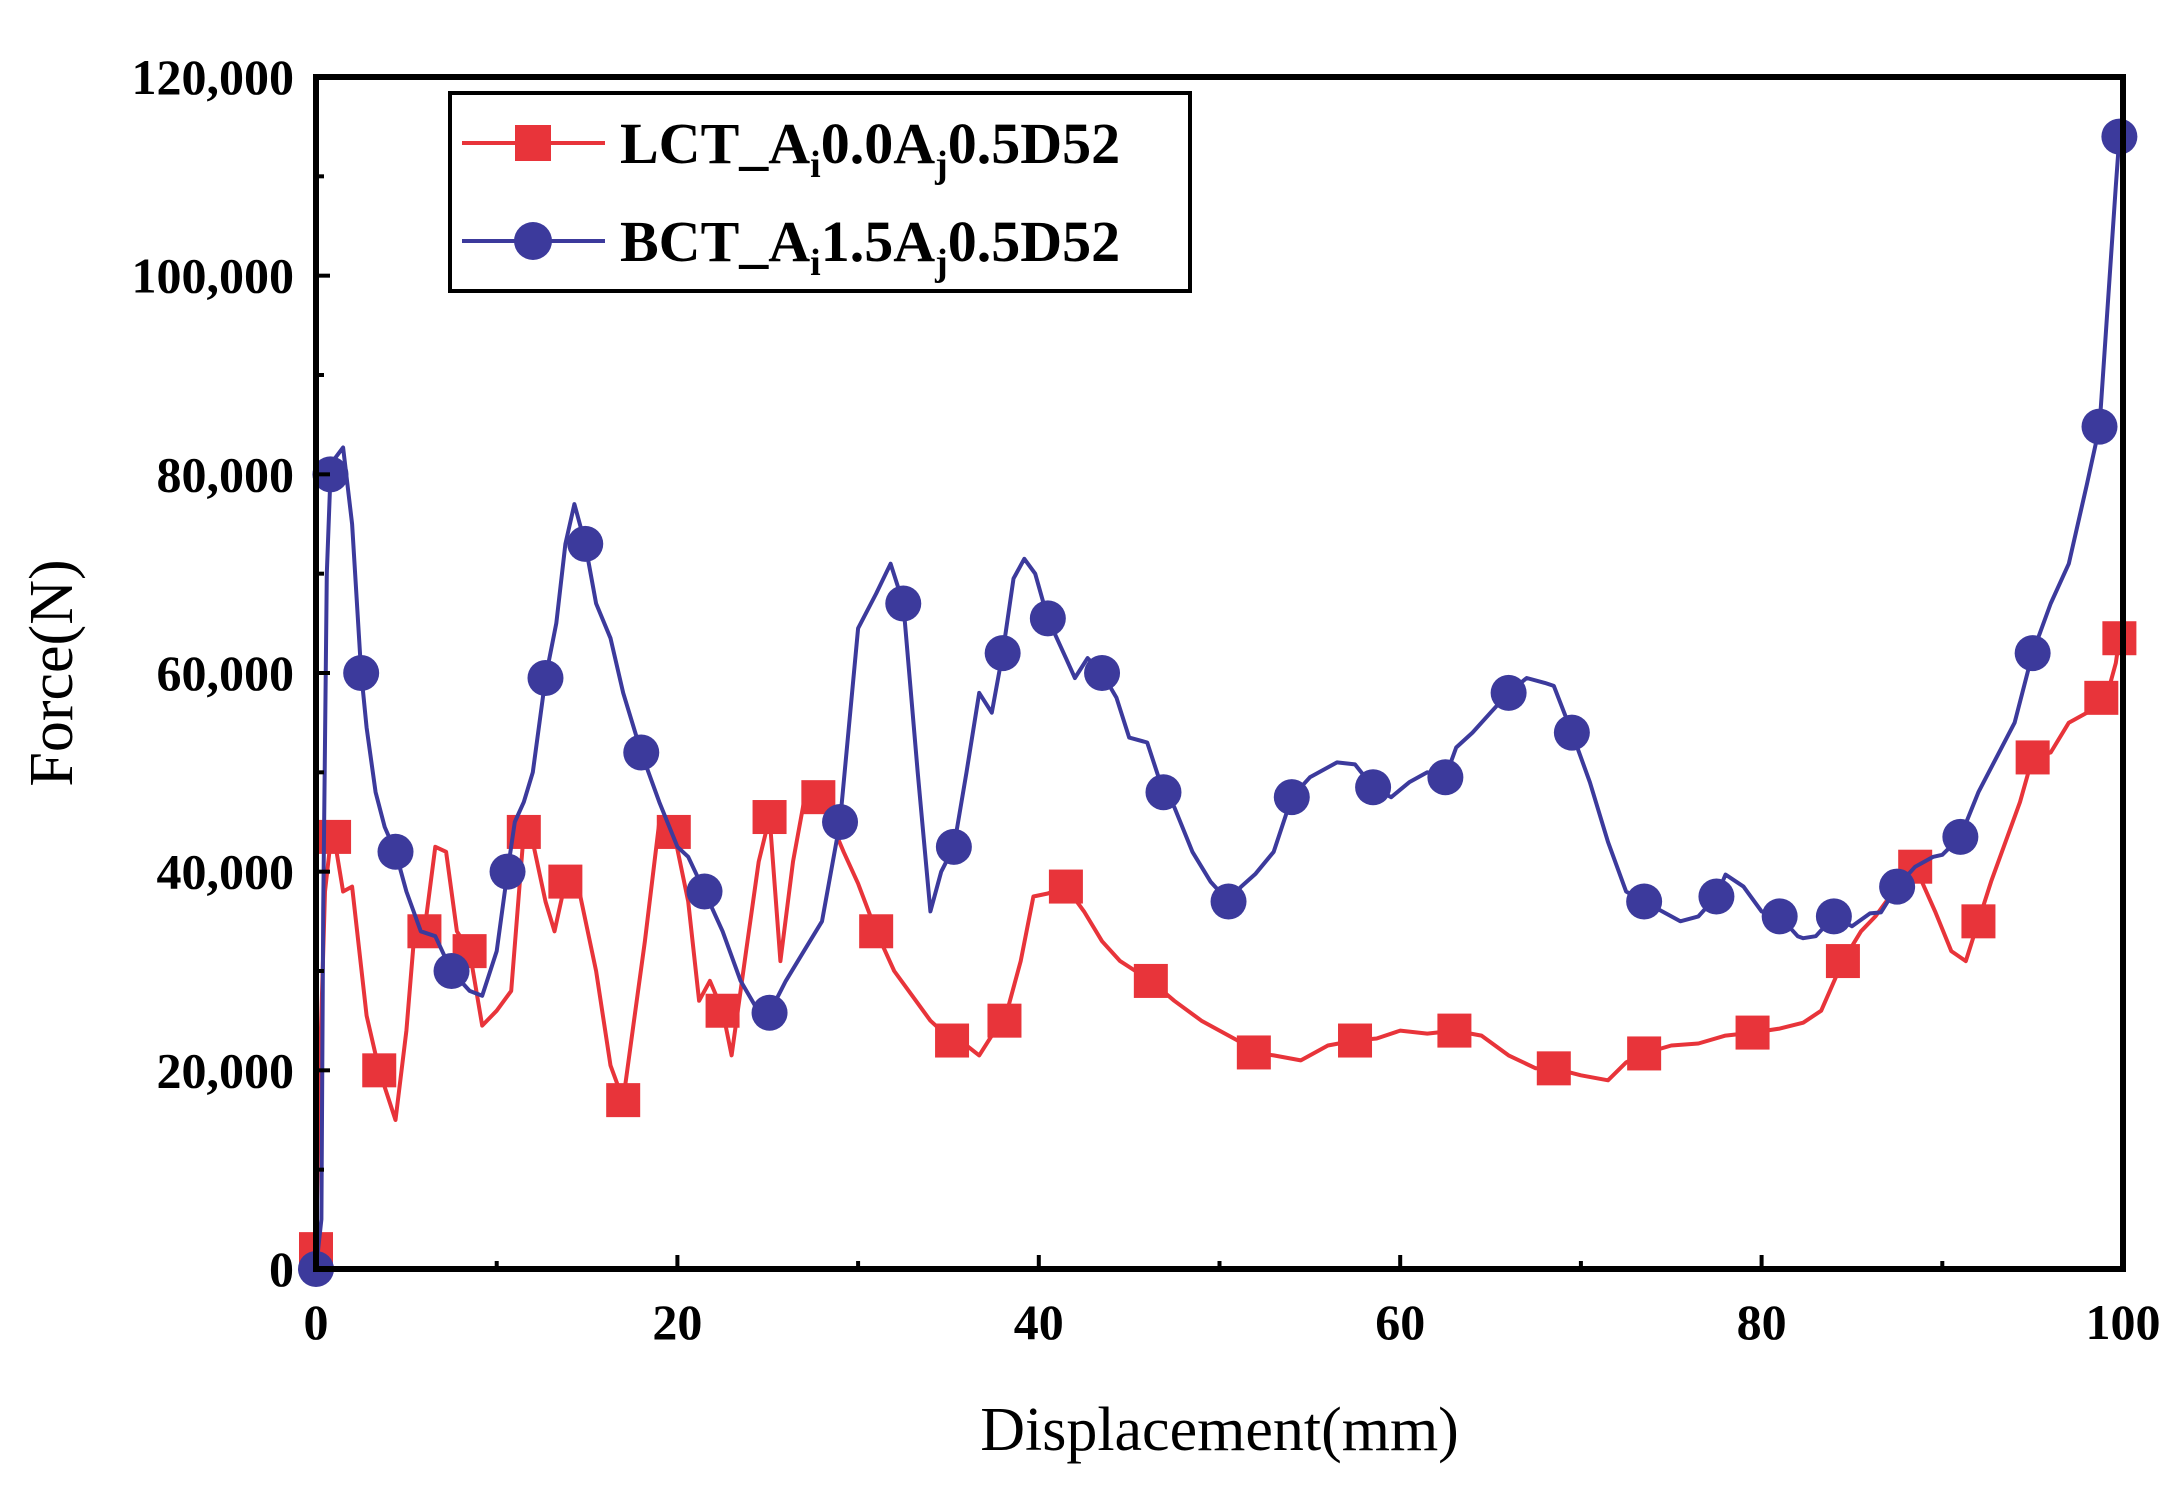 The height and width of the screenshot is (1493, 2178). I want to click on y-tick-label: 40,000, so click(226, 872).